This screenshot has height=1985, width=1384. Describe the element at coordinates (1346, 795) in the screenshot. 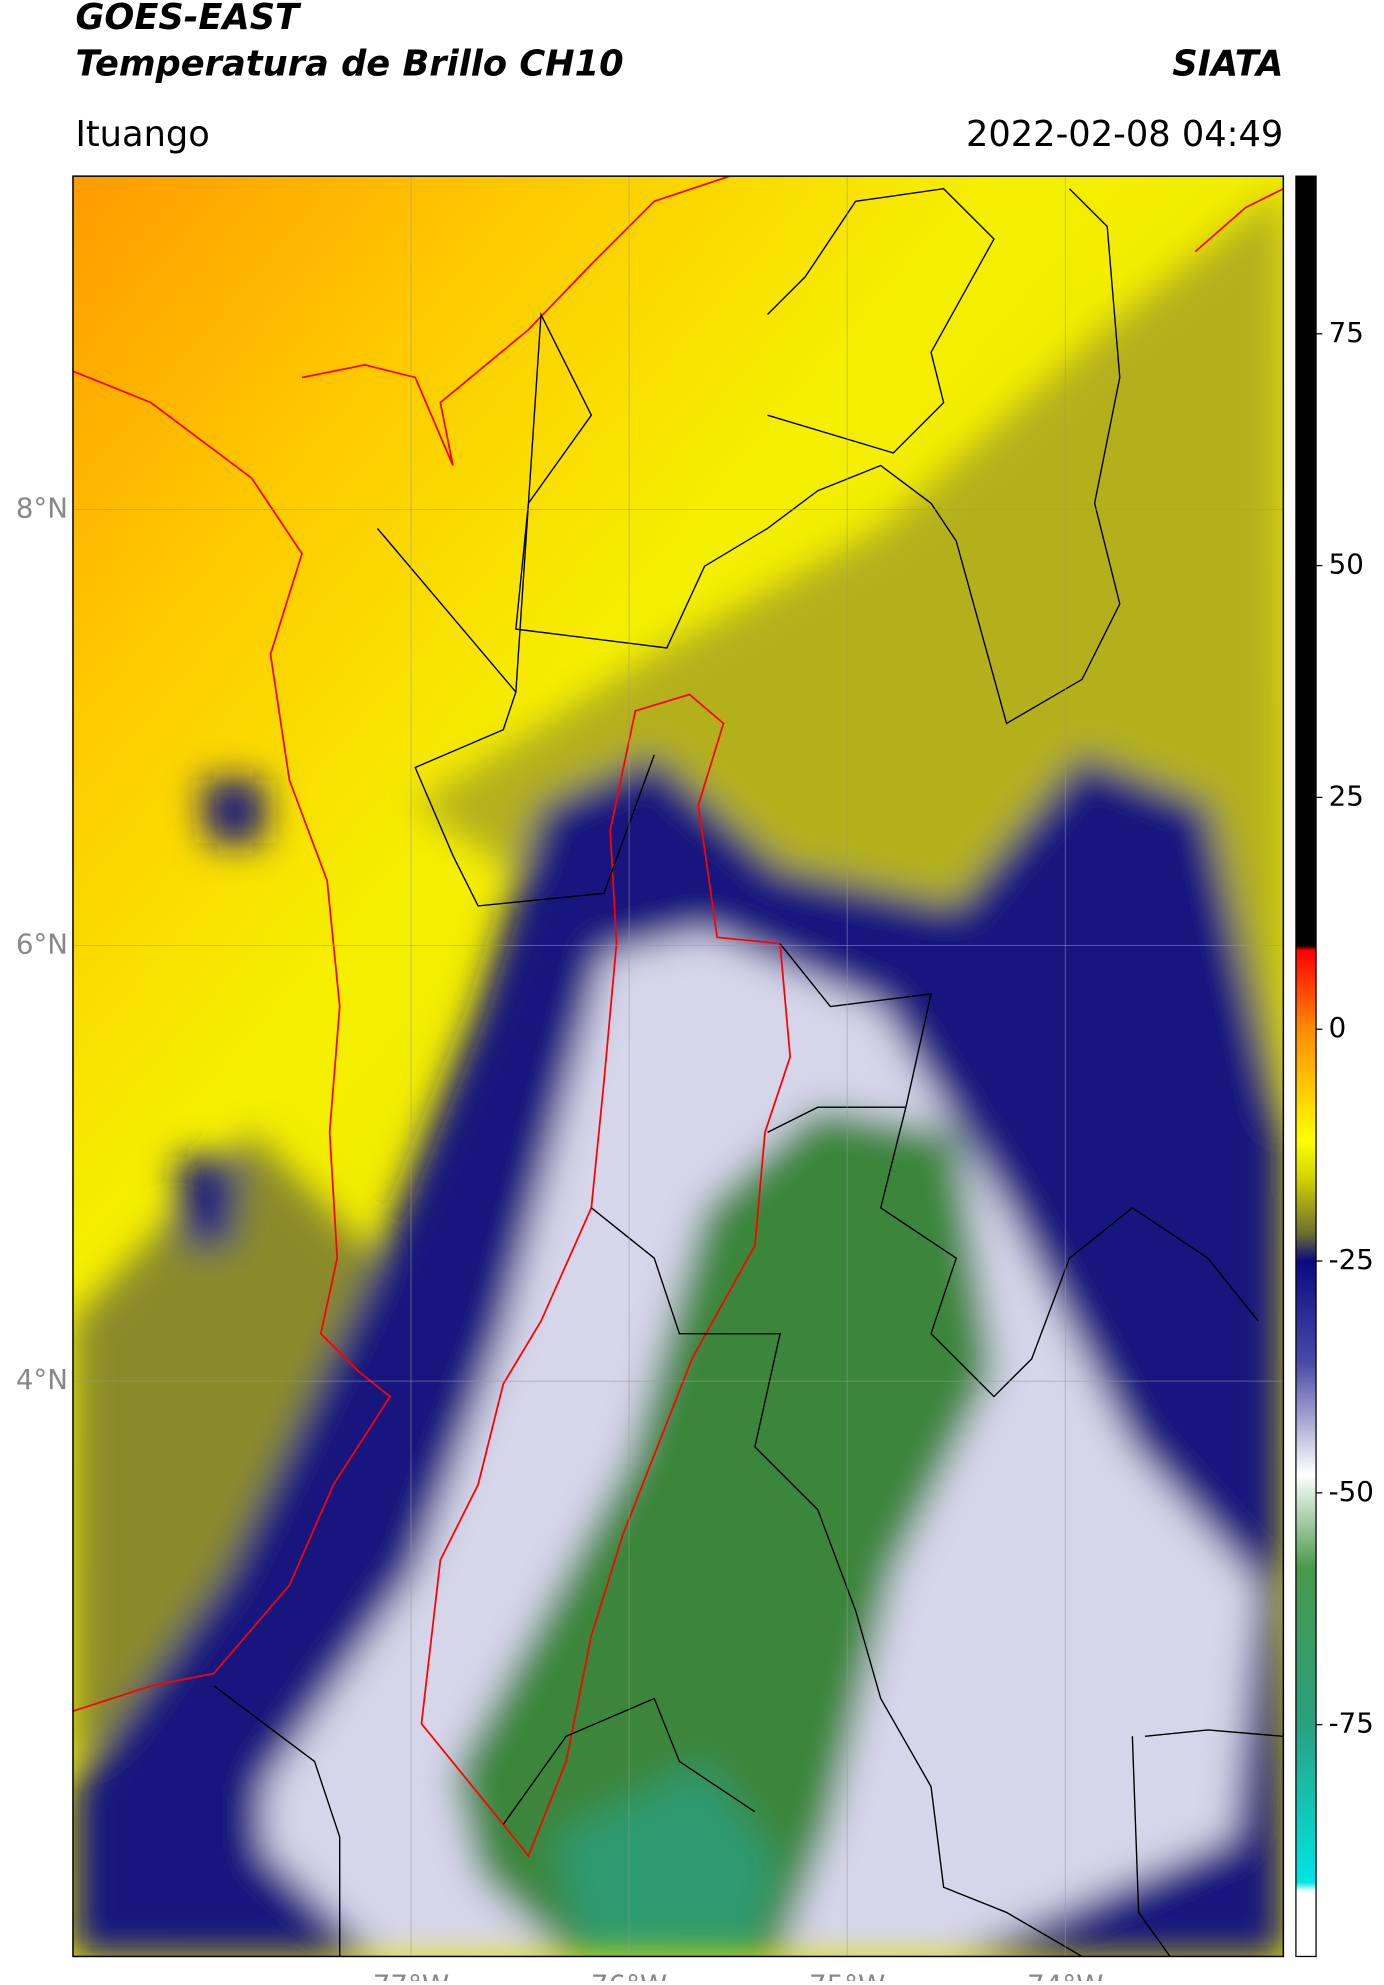

I see `colorbar-tick-label: 25` at that location.